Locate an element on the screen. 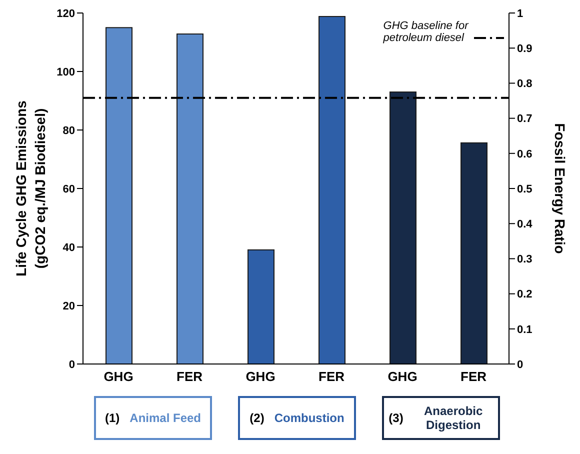 The width and height of the screenshot is (580, 454). y2-tick-label: 0 is located at coordinates (520, 364).